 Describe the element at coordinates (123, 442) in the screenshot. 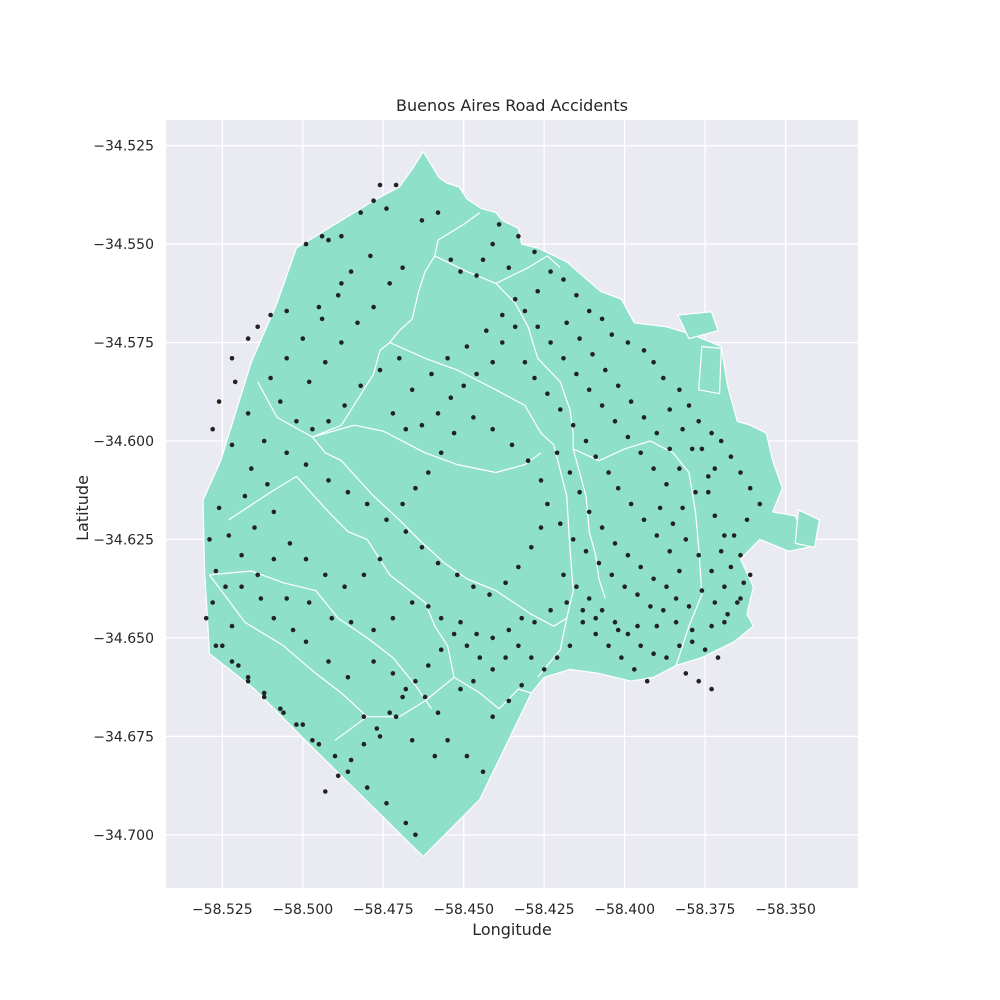

I see `y-tick-label: −34.600` at that location.